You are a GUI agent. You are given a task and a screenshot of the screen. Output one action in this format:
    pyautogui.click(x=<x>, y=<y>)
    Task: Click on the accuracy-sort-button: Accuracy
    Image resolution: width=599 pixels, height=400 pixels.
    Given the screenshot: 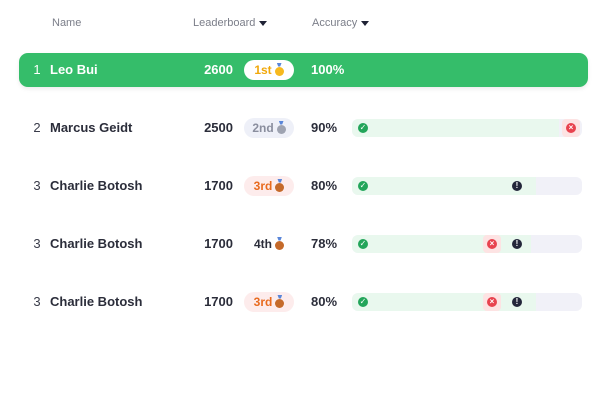 What is the action you would take?
    pyautogui.click(x=341, y=23)
    